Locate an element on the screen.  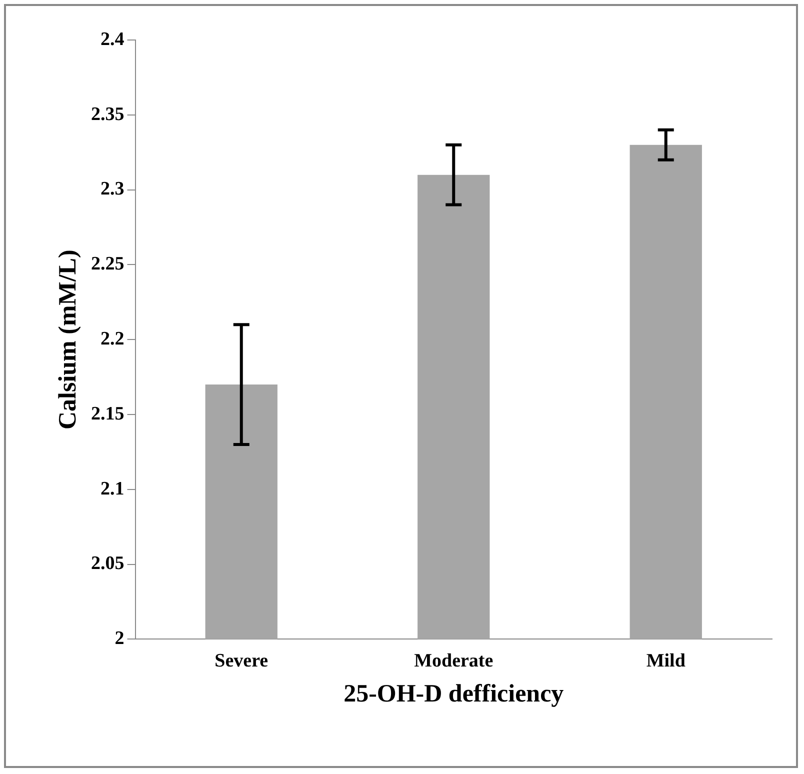
x-tick-label: Severe is located at coordinates (241, 661).